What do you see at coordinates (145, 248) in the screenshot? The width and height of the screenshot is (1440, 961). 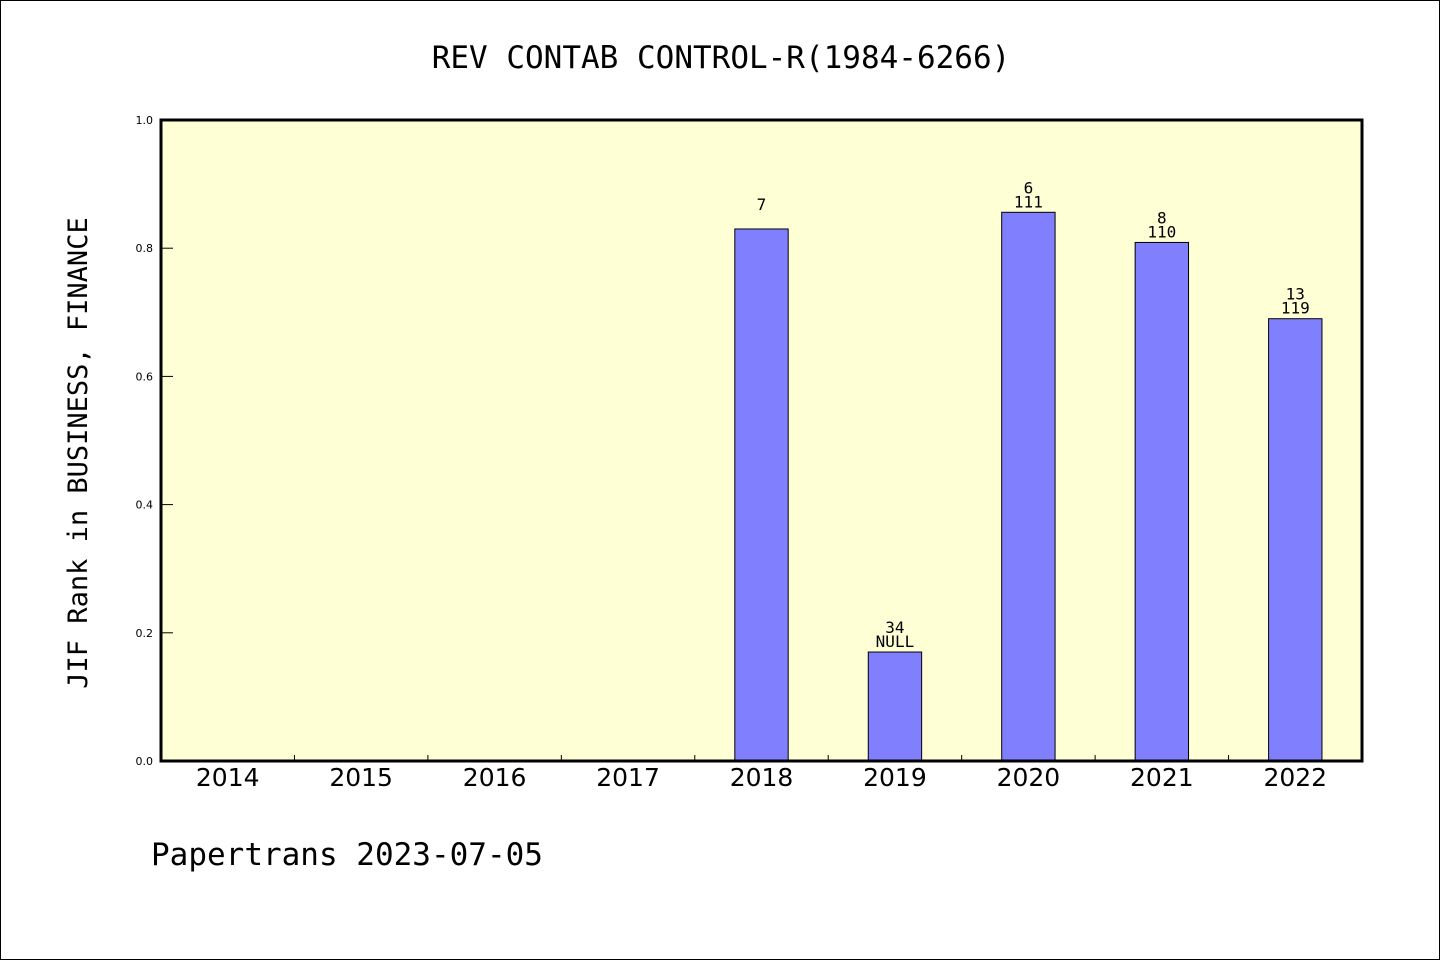 I see `y-tick-label-0.8: 0.8` at bounding box center [145, 248].